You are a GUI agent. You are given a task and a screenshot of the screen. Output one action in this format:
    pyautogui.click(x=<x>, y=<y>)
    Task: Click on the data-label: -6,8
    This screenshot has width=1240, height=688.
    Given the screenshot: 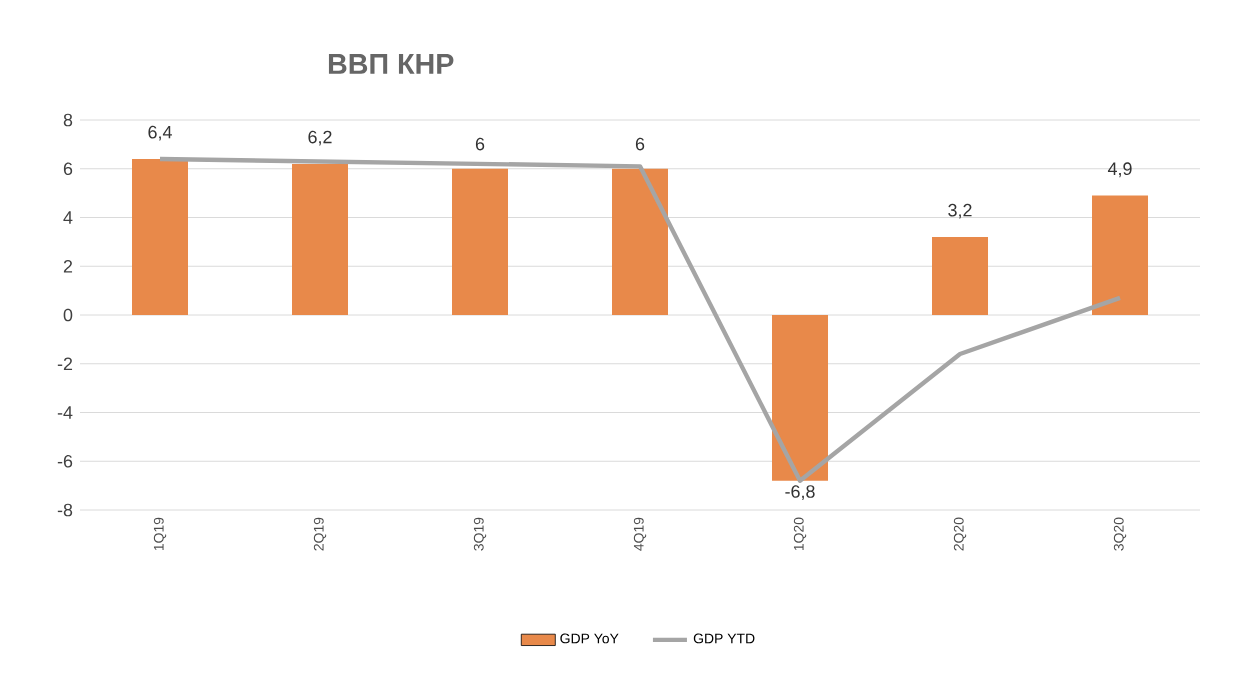 What is the action you would take?
    pyautogui.click(x=800, y=492)
    